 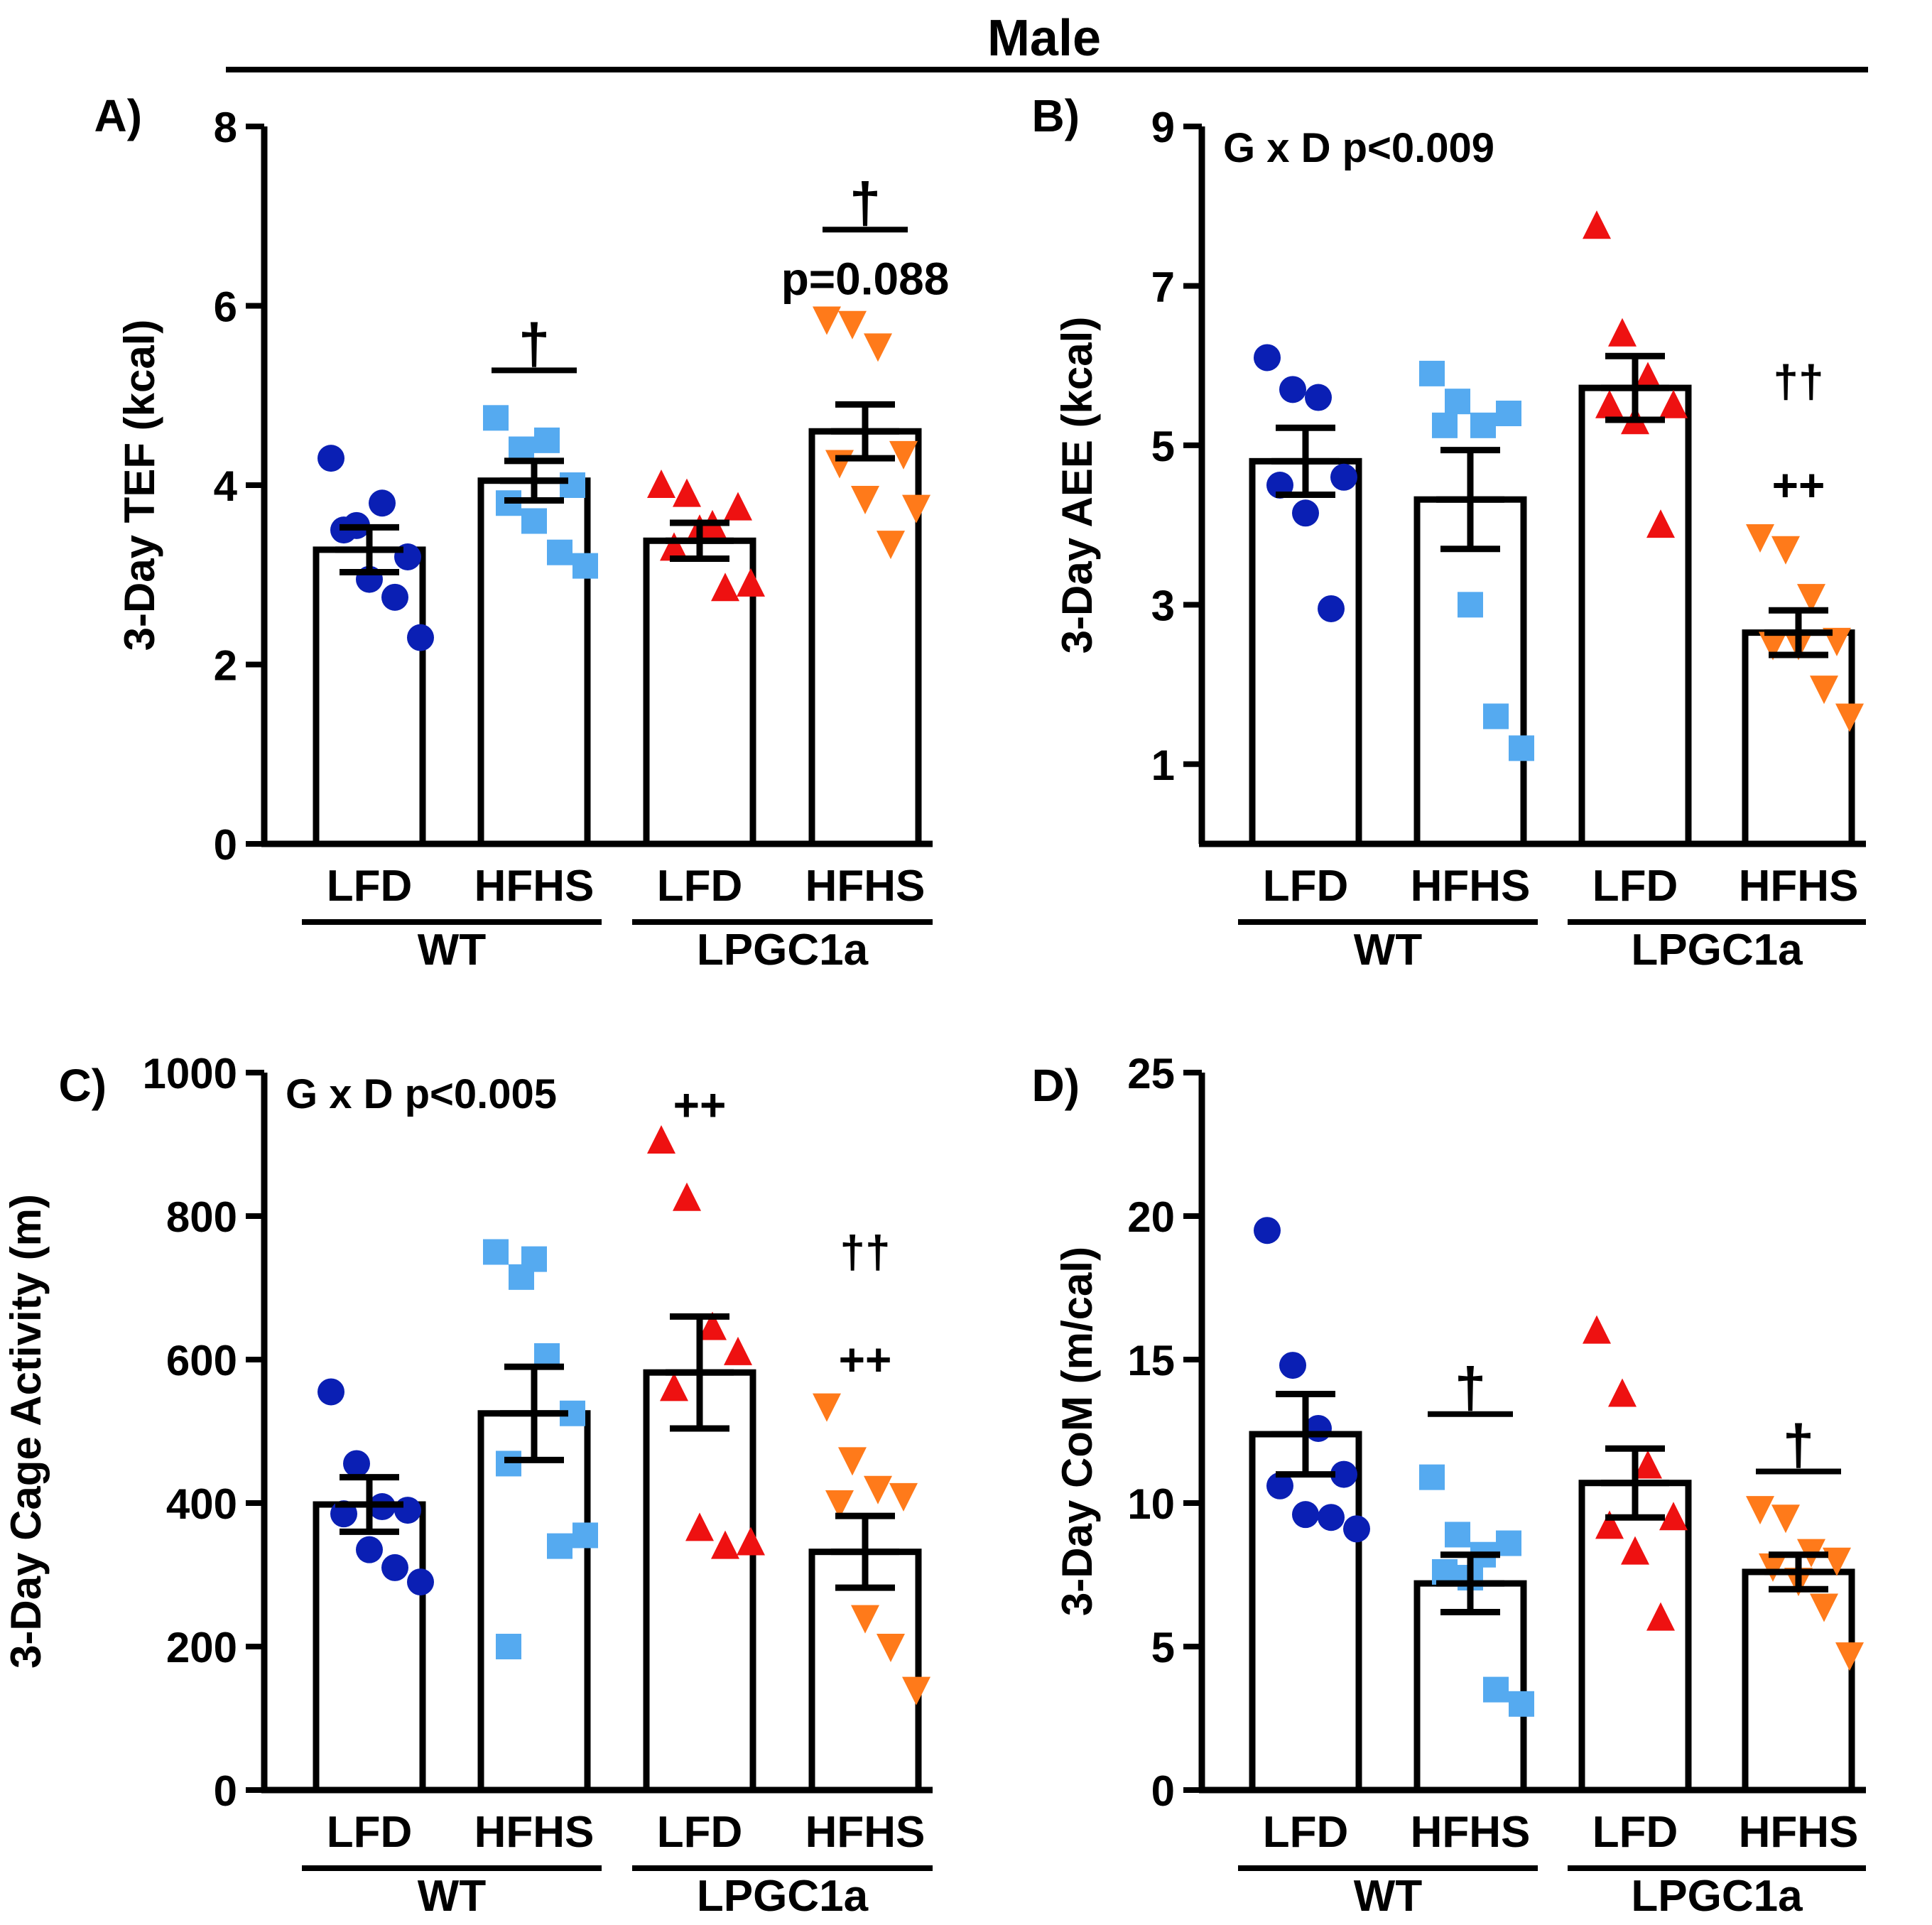 What do you see at coordinates (1163, 765) in the screenshot?
I see `y-tick-label: 1` at bounding box center [1163, 765].